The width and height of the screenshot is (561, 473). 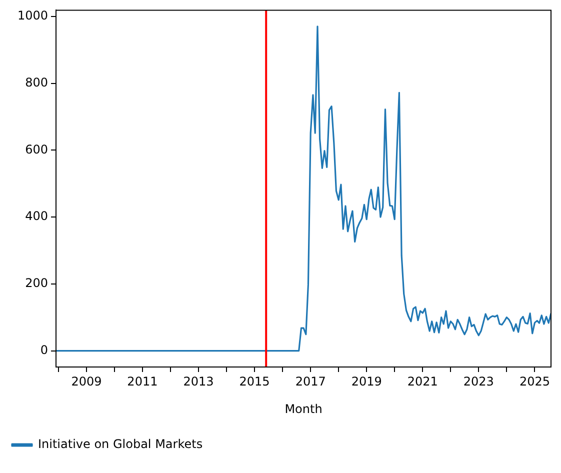 I want to click on y-tick-label: 0, so click(x=44, y=349).